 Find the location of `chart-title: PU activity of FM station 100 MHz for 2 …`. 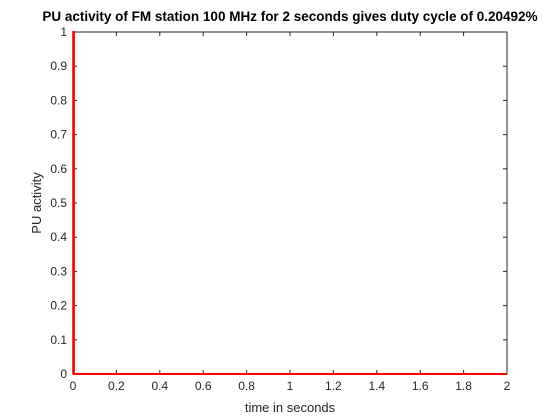

chart-title: PU activity of FM station 100 MHz for 2 … is located at coordinates (289, 16).